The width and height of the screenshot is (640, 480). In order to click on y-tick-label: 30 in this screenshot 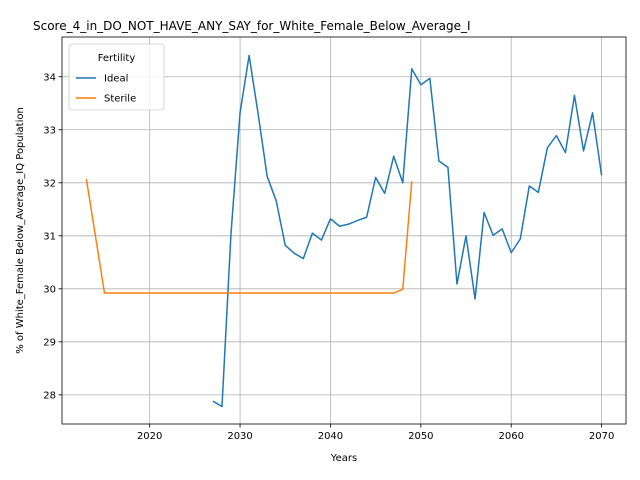, I will do `click(49, 289)`.